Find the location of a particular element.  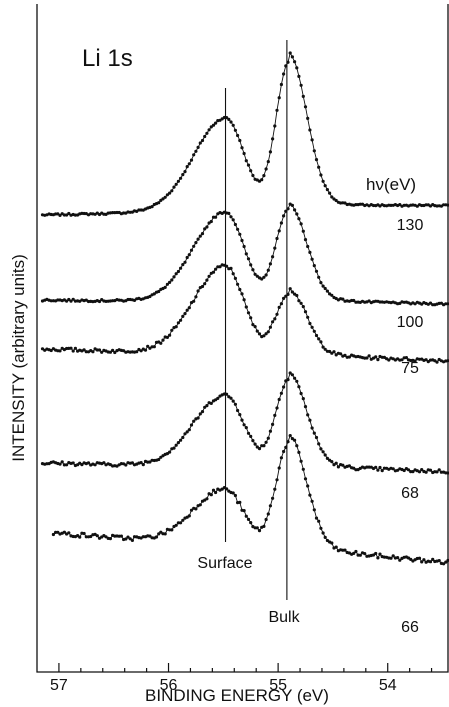

series-label: 100 is located at coordinates (410, 322).